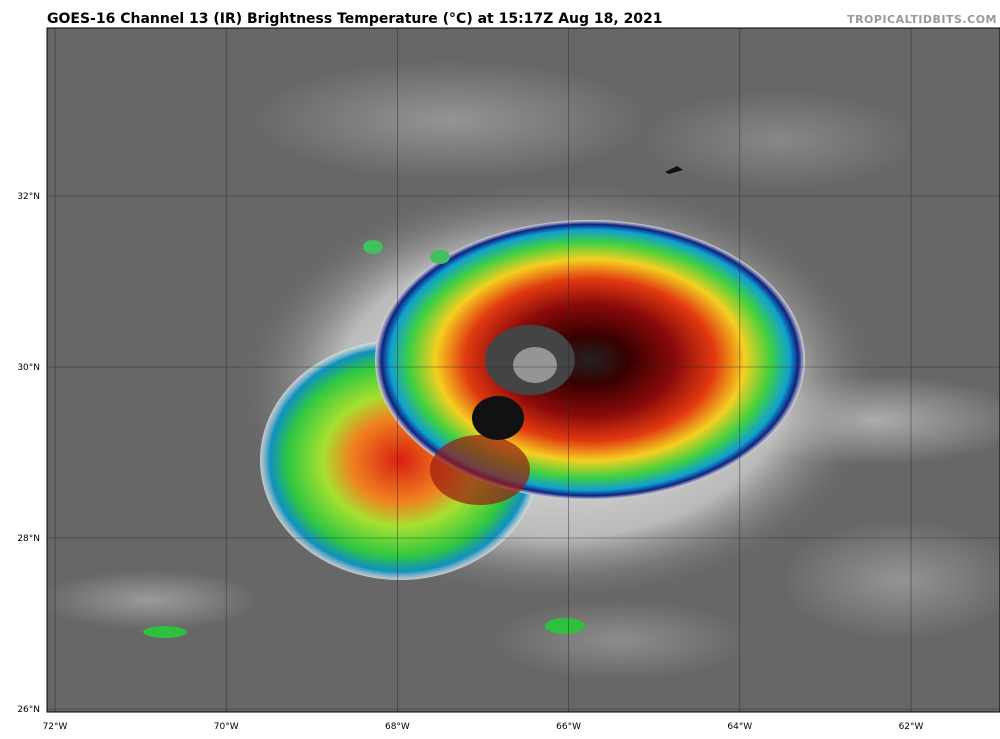 The width and height of the screenshot is (1000, 739). I want to click on lat-label: 30°N, so click(28, 368).